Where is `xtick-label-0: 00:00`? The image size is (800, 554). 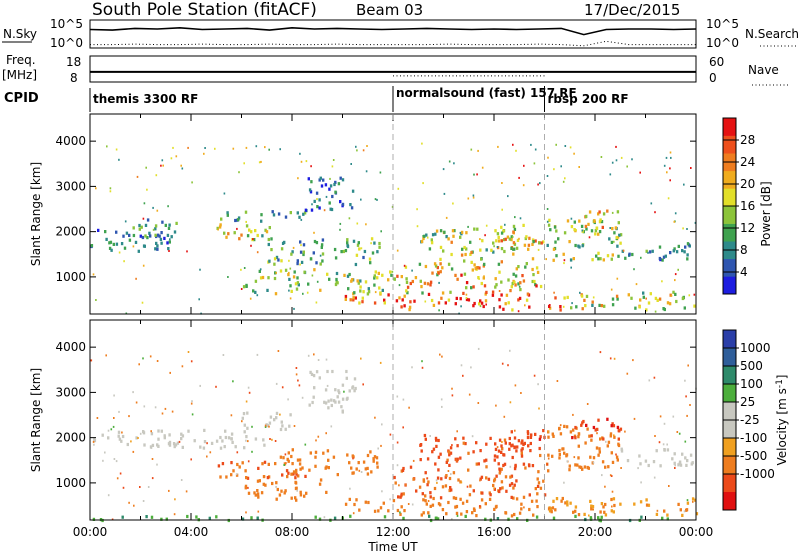 xtick-label-0: 00:00 is located at coordinates (90, 532).